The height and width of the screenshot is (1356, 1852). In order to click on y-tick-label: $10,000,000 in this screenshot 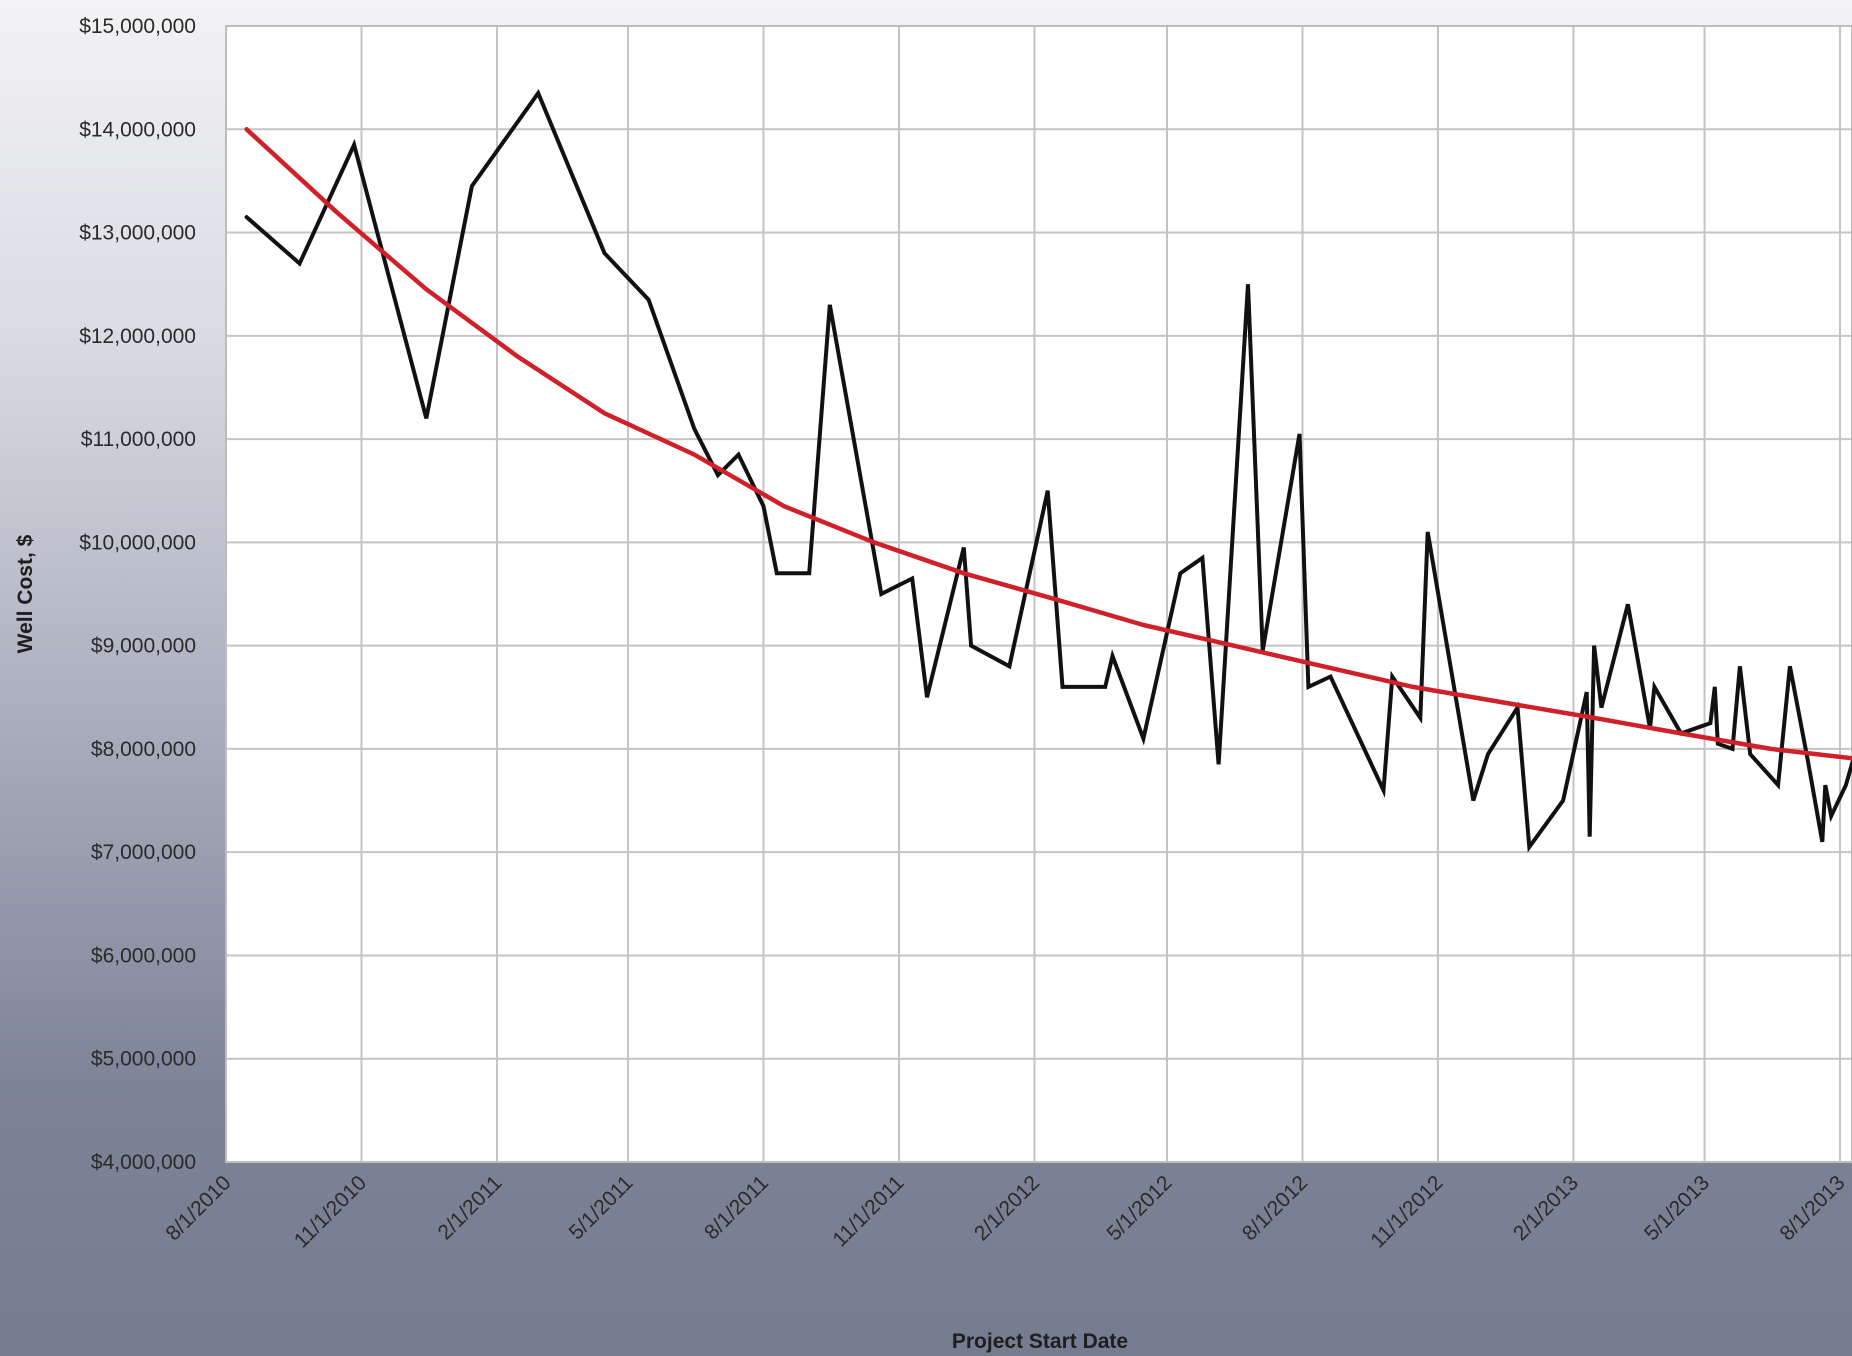, I will do `click(137, 542)`.